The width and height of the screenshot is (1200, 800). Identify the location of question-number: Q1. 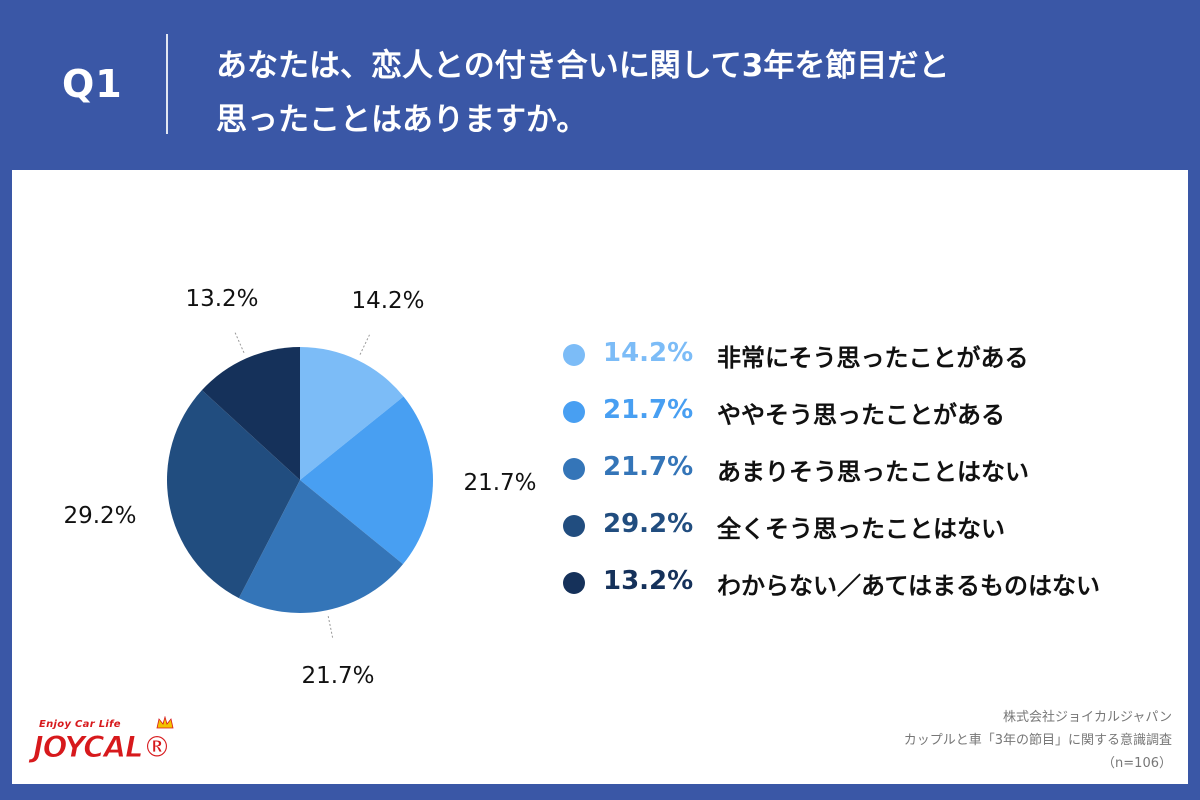
(92, 84).